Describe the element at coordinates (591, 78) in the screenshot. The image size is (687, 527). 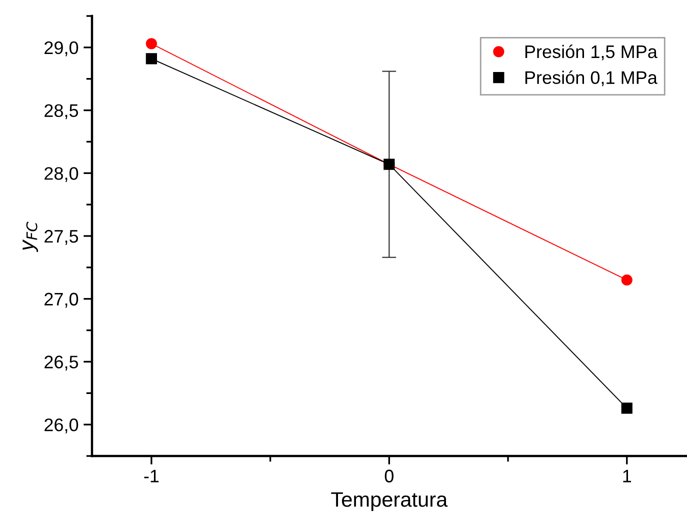
I see `legend-label: Presión 0,1 MPa` at that location.